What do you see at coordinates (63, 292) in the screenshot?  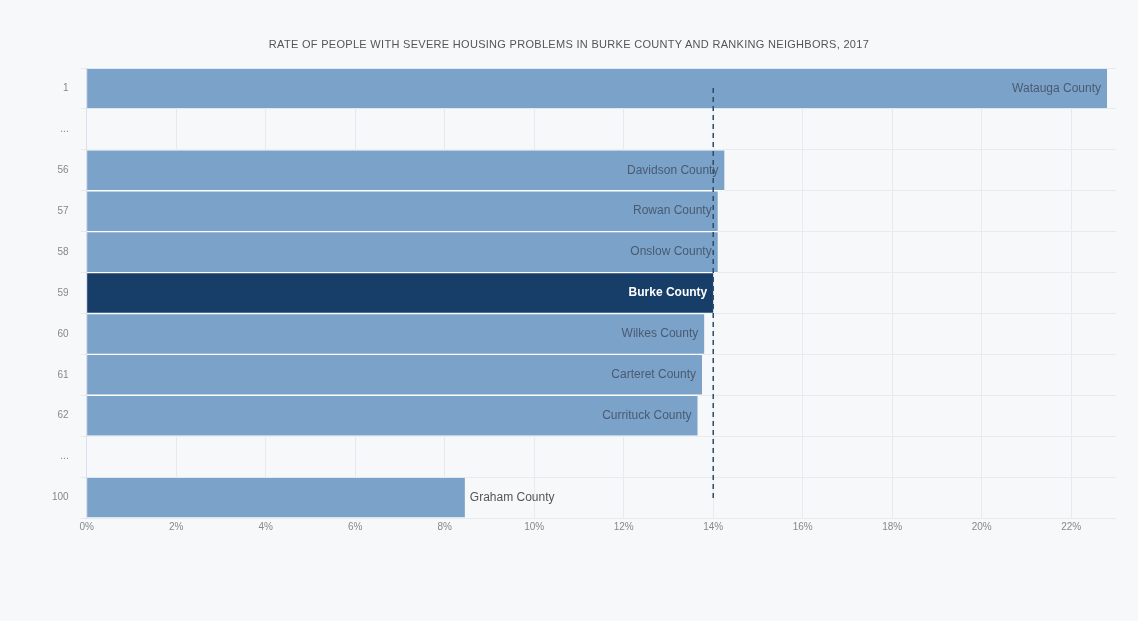 I see `y-tick-label: 59` at bounding box center [63, 292].